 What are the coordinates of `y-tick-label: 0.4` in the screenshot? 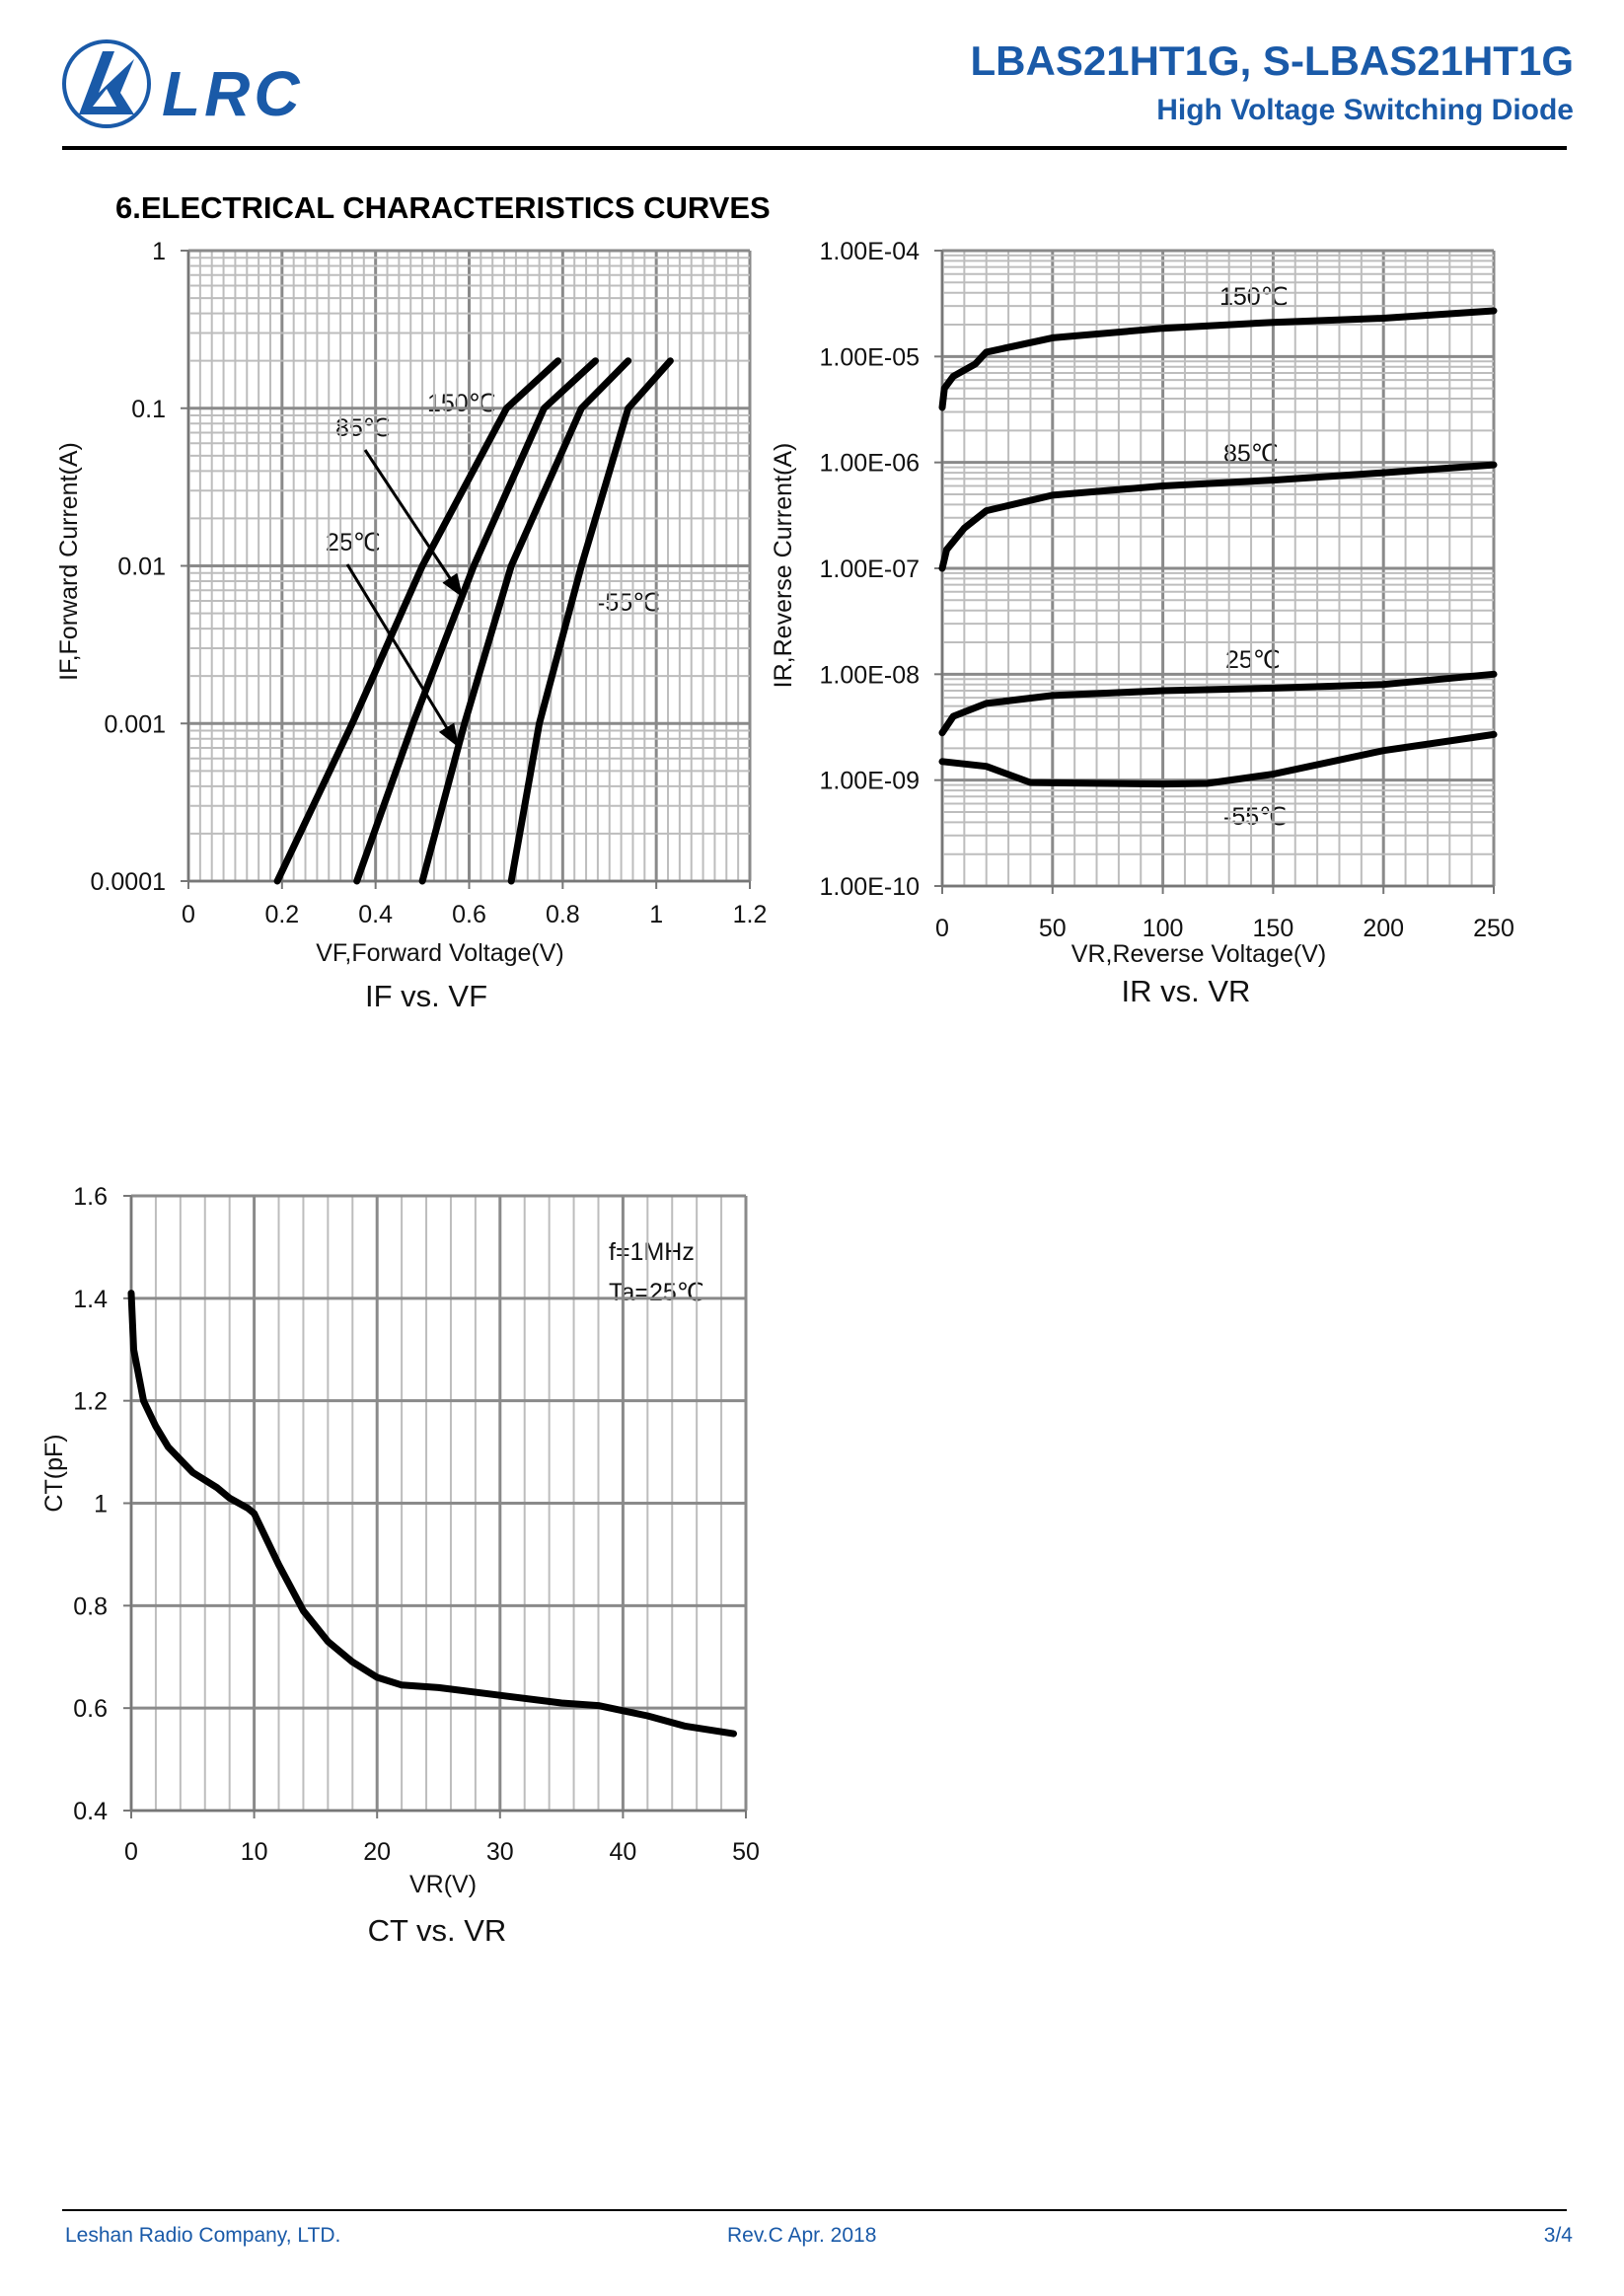 It's located at (91, 1812).